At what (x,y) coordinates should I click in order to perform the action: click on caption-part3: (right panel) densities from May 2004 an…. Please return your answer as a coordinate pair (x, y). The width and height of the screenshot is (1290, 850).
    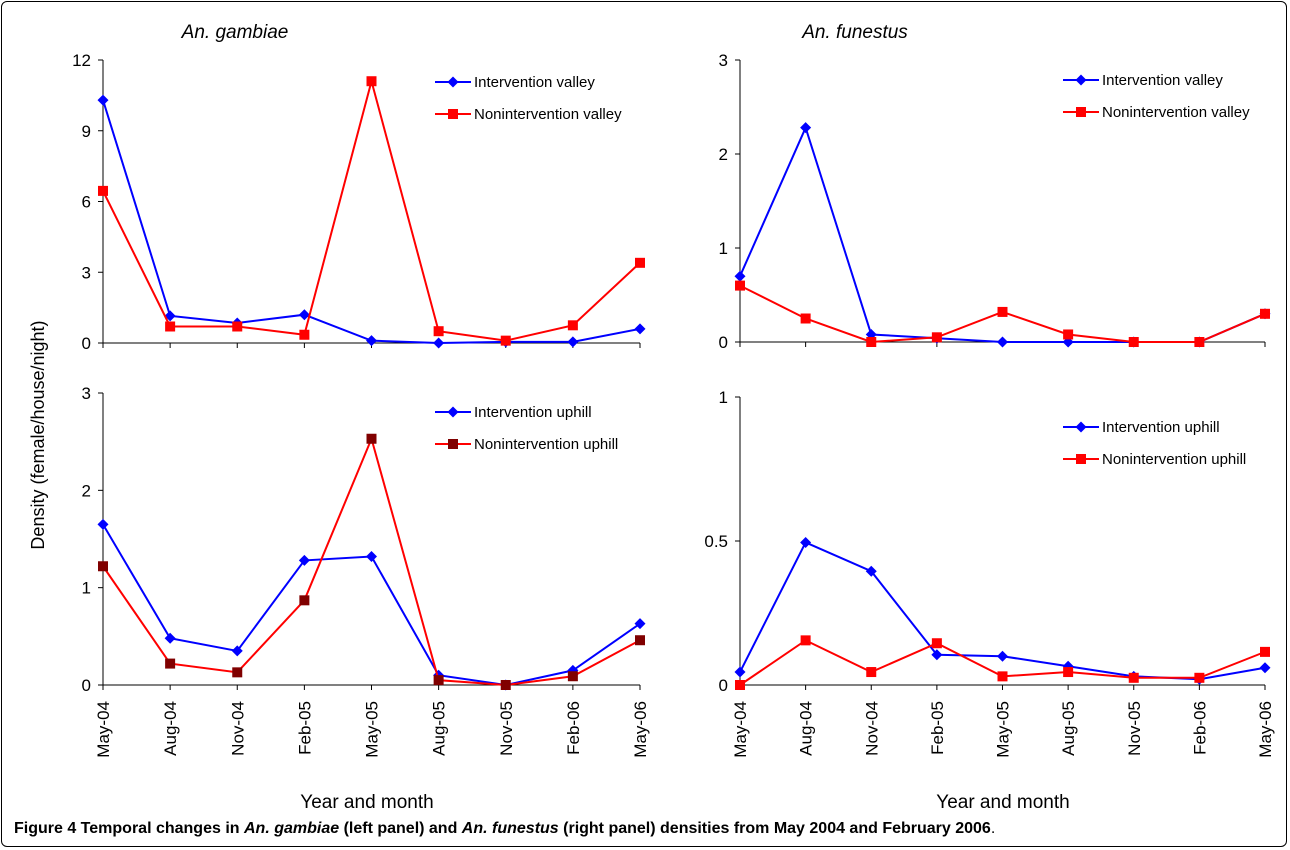
    Looking at the image, I should click on (774, 828).